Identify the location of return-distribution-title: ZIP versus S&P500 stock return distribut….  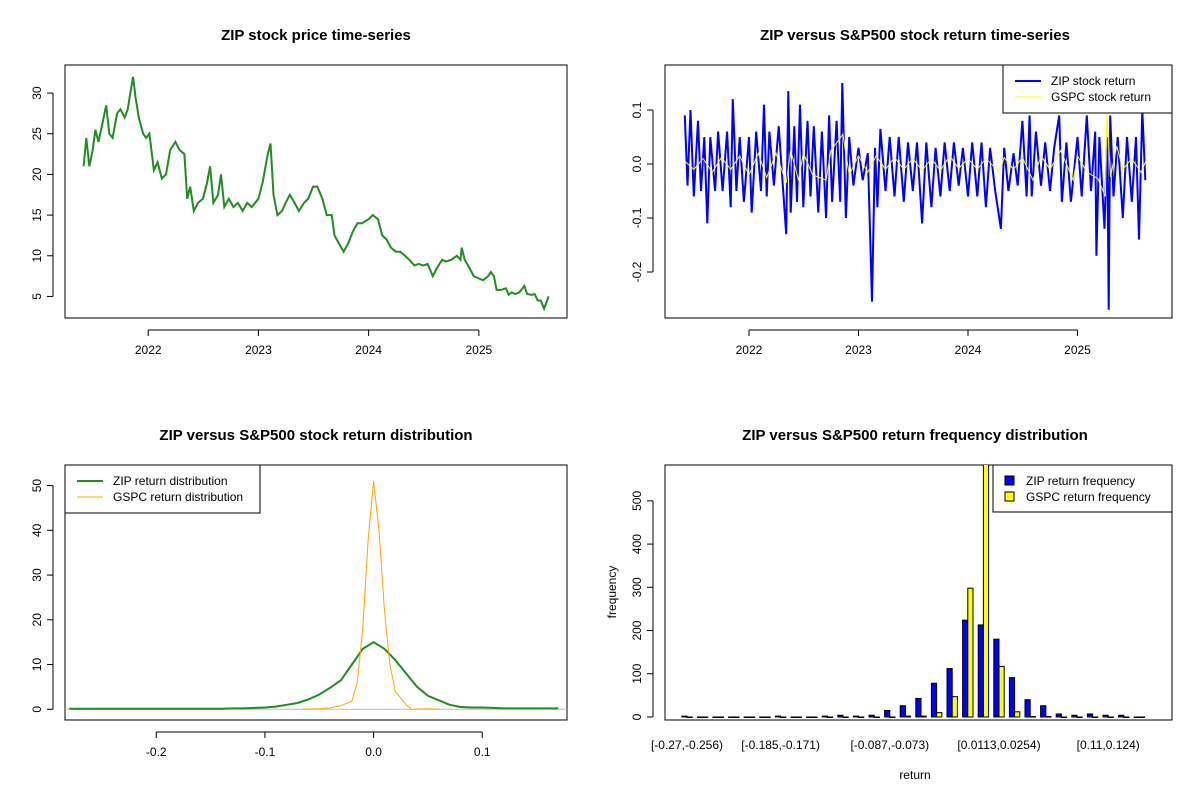
(315, 435).